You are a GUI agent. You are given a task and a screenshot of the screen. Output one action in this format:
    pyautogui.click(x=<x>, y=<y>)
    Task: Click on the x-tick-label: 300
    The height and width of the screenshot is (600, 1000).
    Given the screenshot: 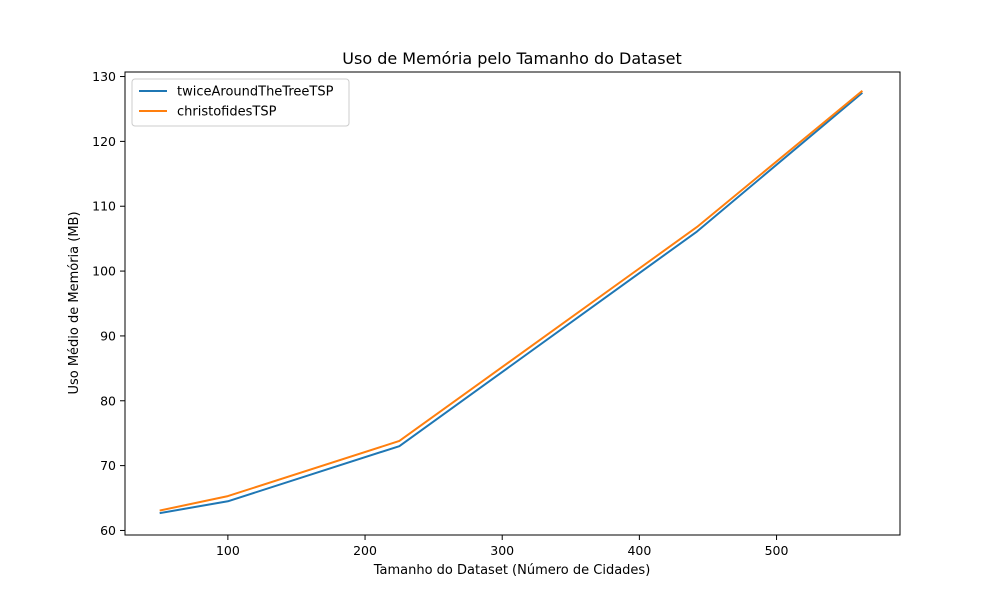 What is the action you would take?
    pyautogui.click(x=502, y=550)
    